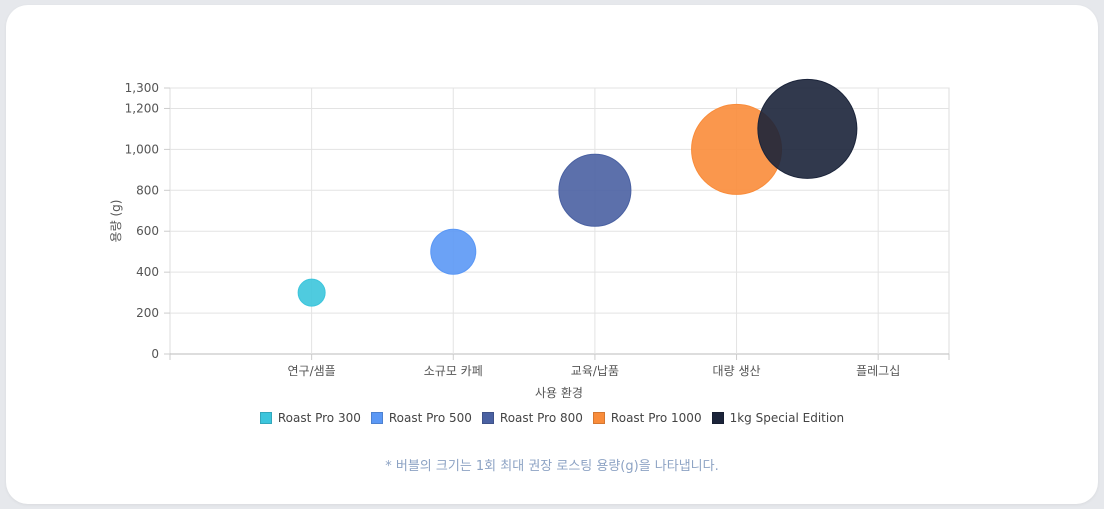 Image resolution: width=1104 pixels, height=509 pixels. Describe the element at coordinates (737, 371) in the screenshot. I see `x-tick-label: 대량 생산` at that location.